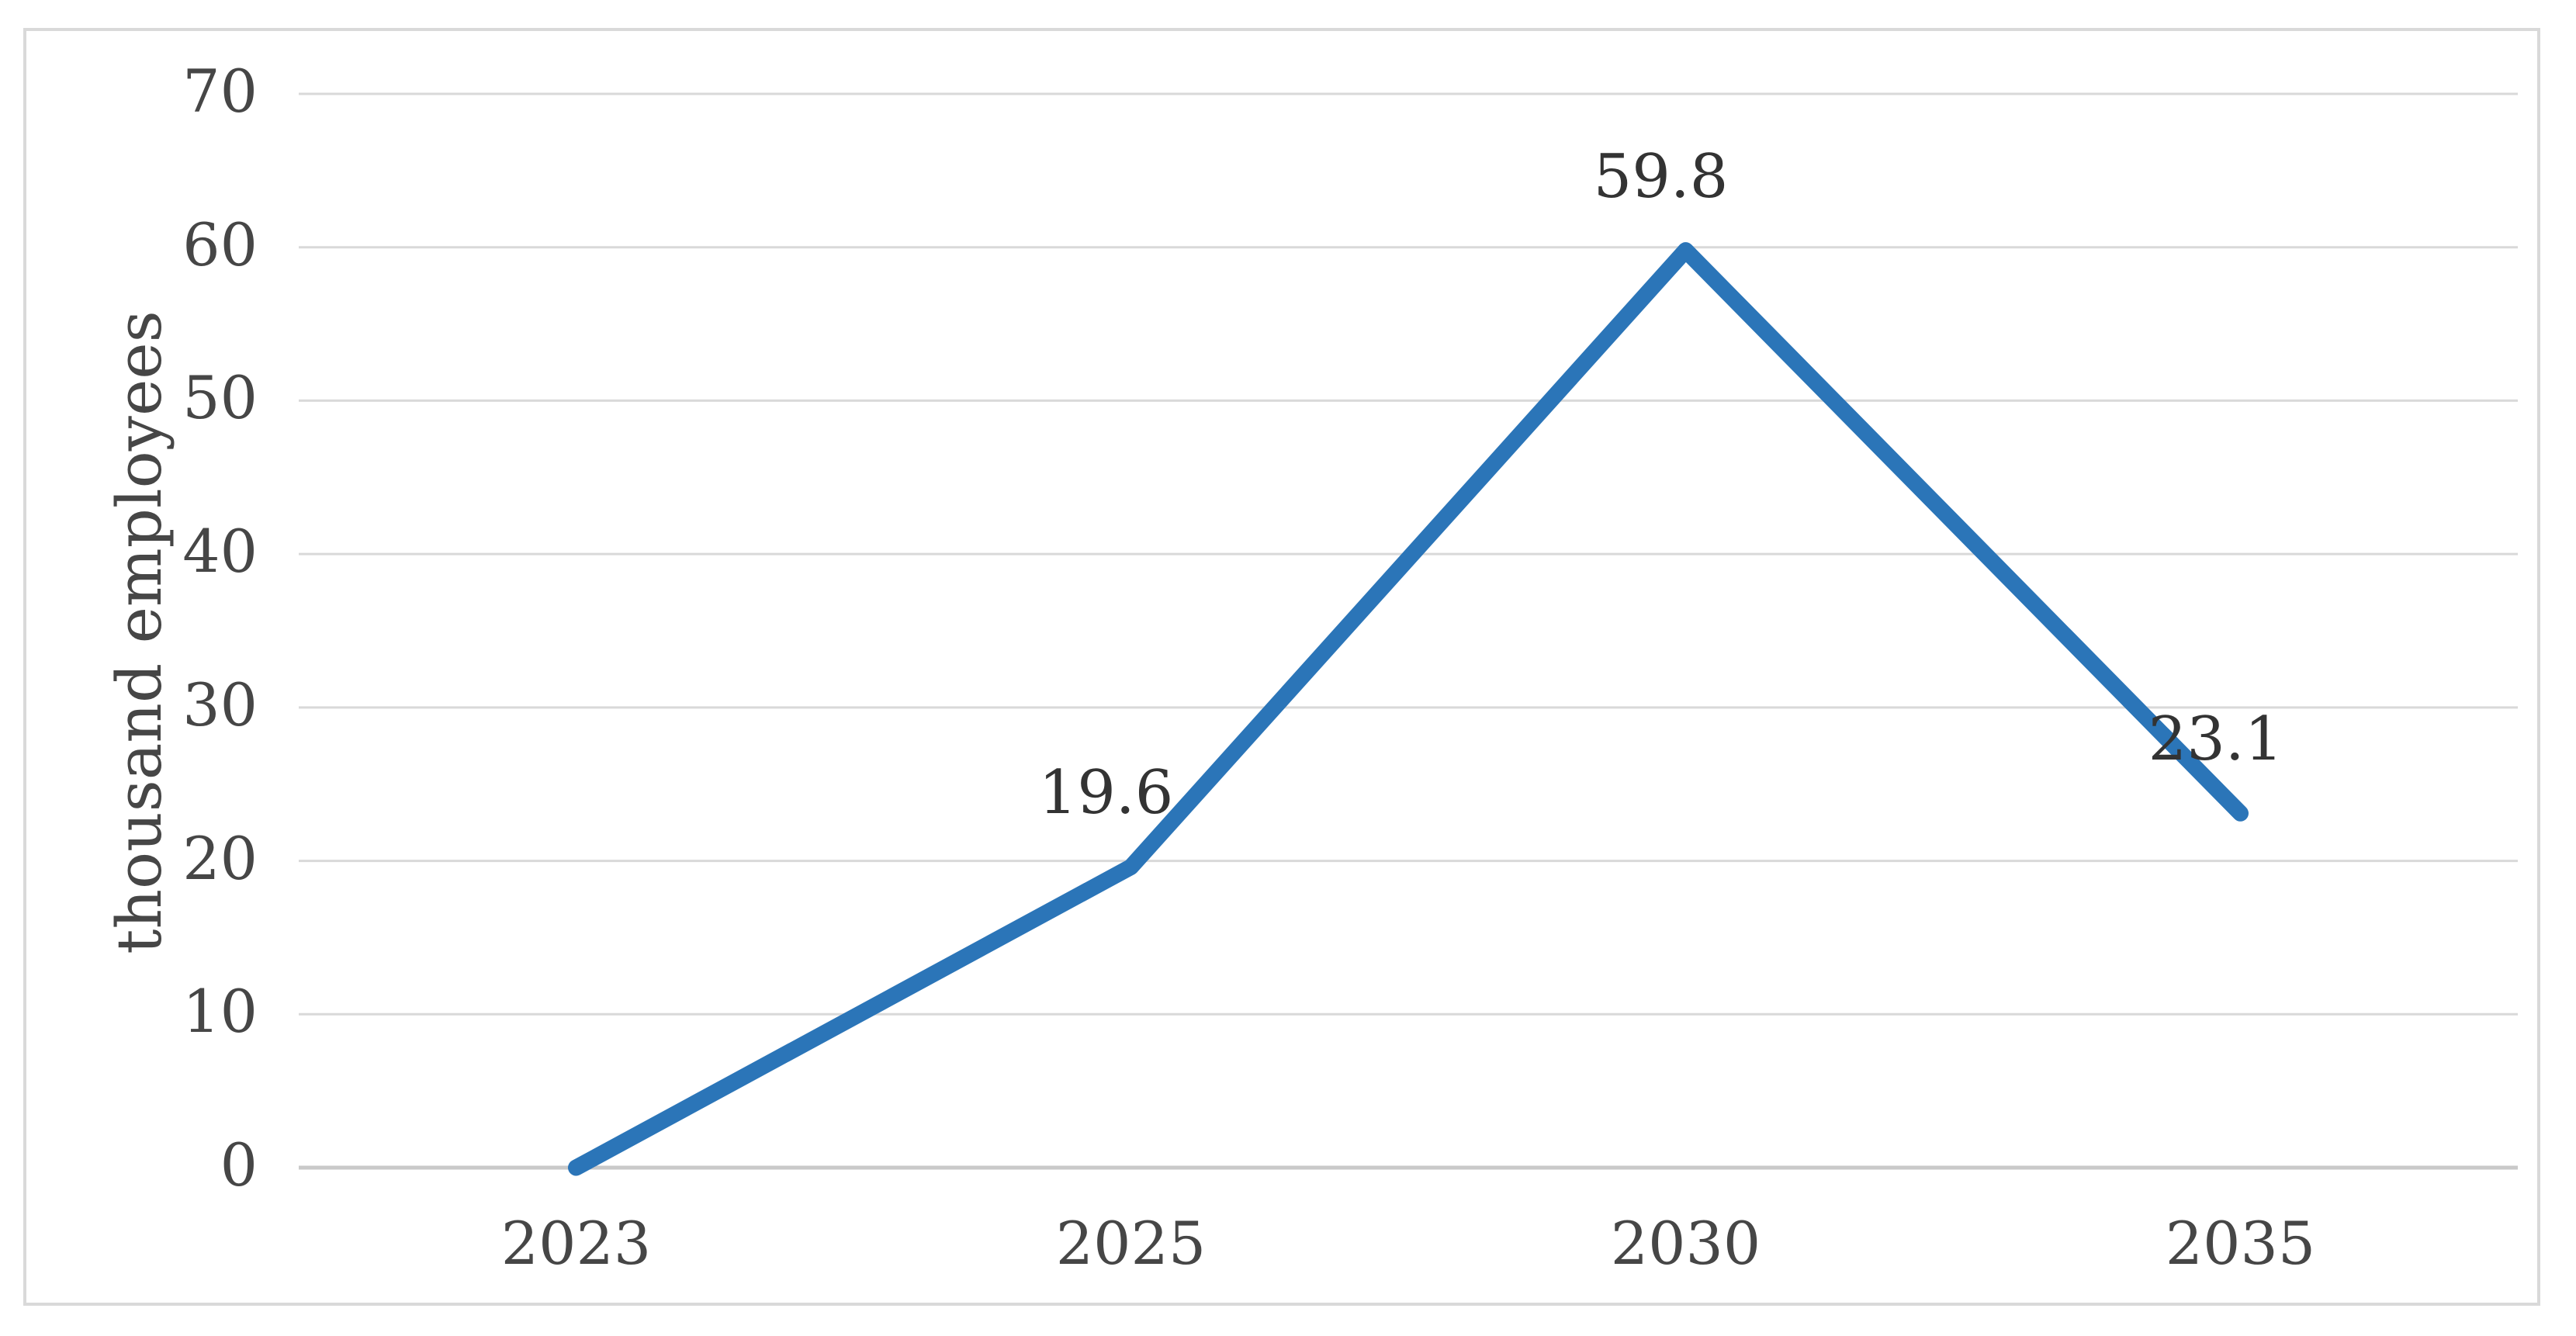 The height and width of the screenshot is (1336, 2576). Describe the element at coordinates (1661, 176) in the screenshot. I see `data-point-label: 59.8` at that location.